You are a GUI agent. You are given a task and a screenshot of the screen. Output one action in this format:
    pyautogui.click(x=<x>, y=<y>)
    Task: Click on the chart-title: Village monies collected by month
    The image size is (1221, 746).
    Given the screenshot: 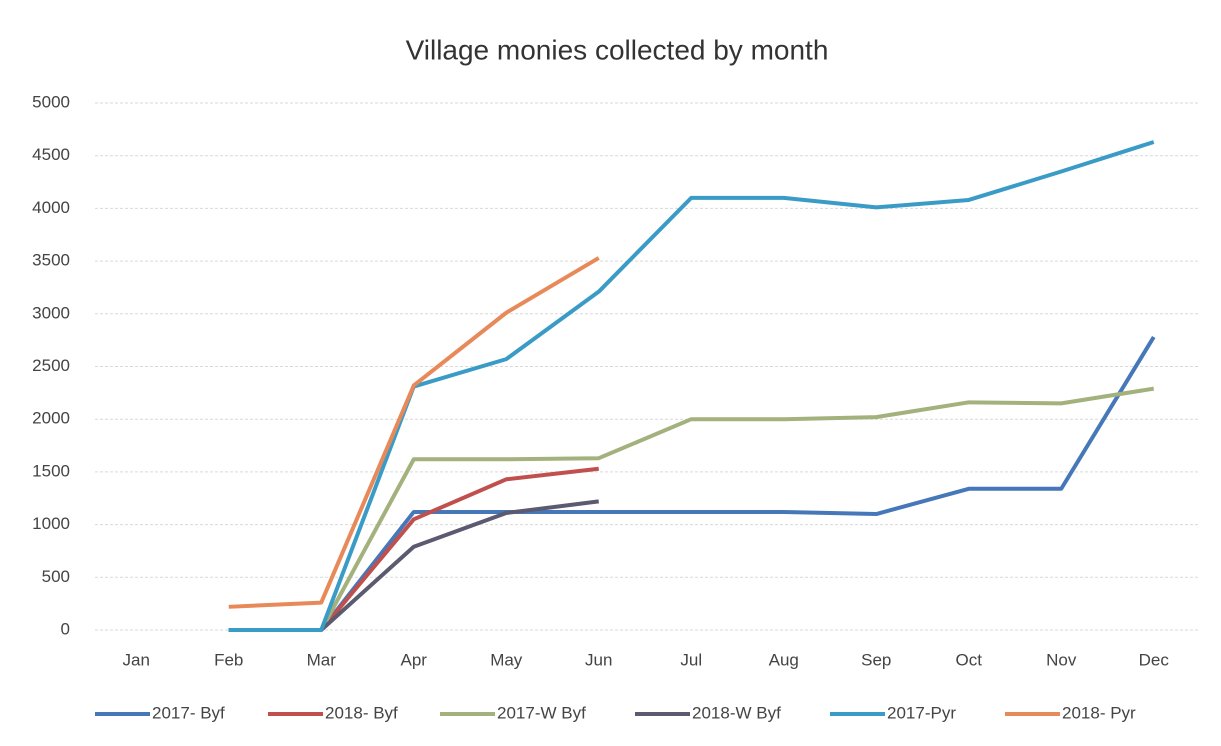 What is the action you would take?
    pyautogui.click(x=617, y=49)
    